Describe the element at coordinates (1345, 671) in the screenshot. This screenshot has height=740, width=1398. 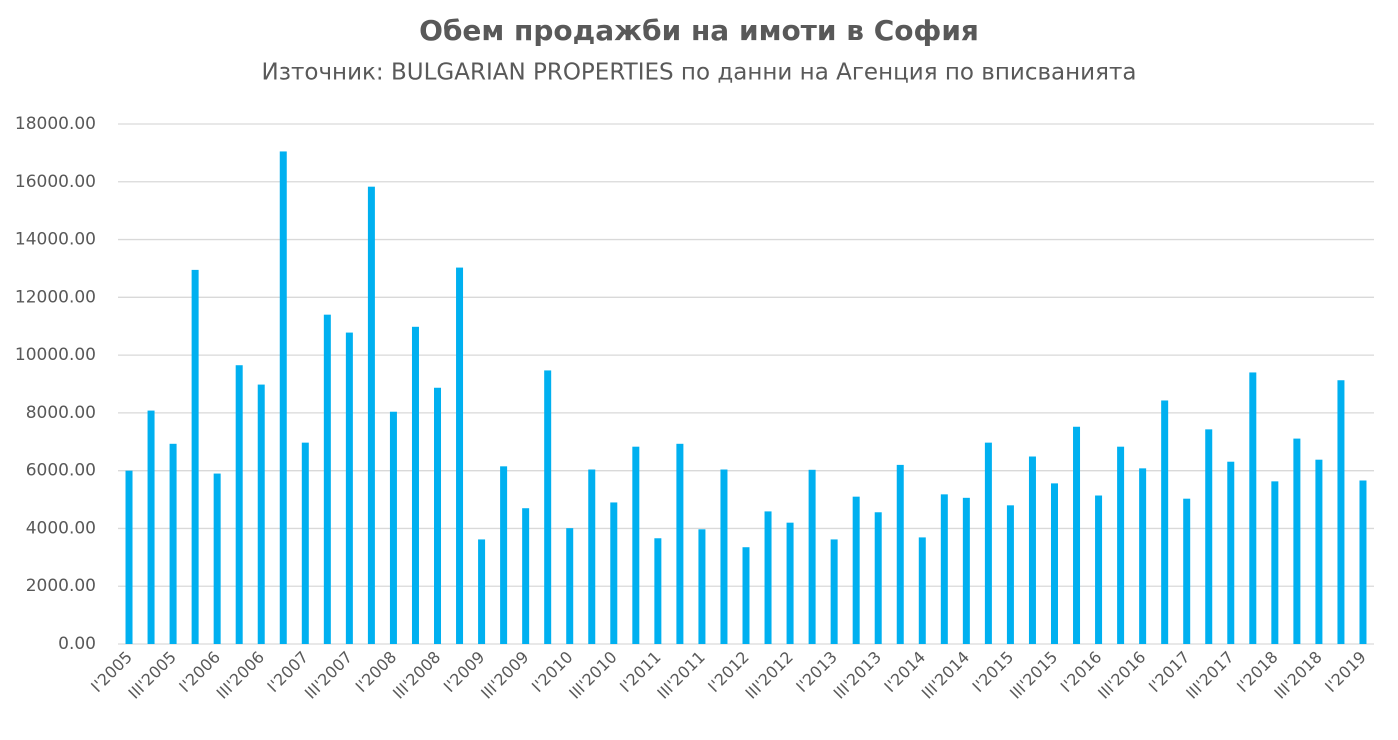
I see `x-tick-label: I'2019` at that location.